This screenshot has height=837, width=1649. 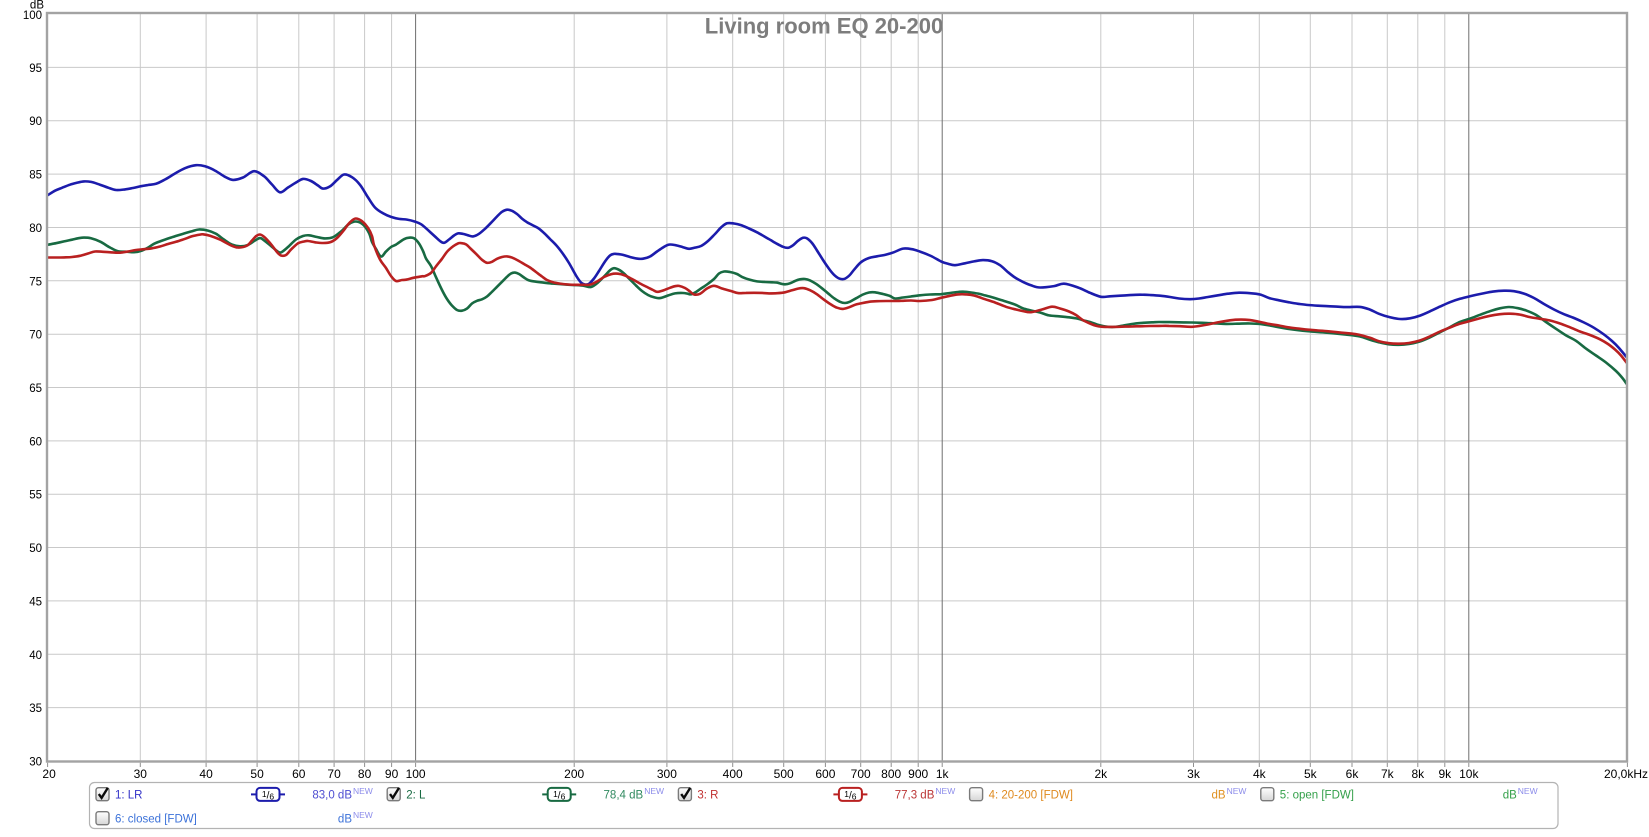 I want to click on svg-text: 2k, so click(x=1101, y=774).